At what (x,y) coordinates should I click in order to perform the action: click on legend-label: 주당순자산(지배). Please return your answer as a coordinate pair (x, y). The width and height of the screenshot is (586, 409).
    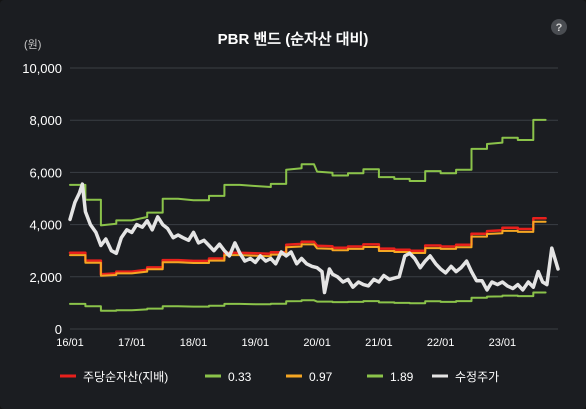
    Looking at the image, I should click on (125, 377).